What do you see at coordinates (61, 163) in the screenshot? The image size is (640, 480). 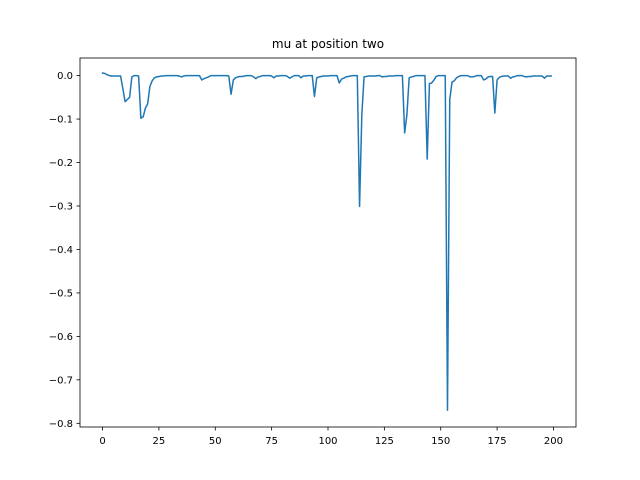 I see `y-tick-label: −0.2` at bounding box center [61, 163].